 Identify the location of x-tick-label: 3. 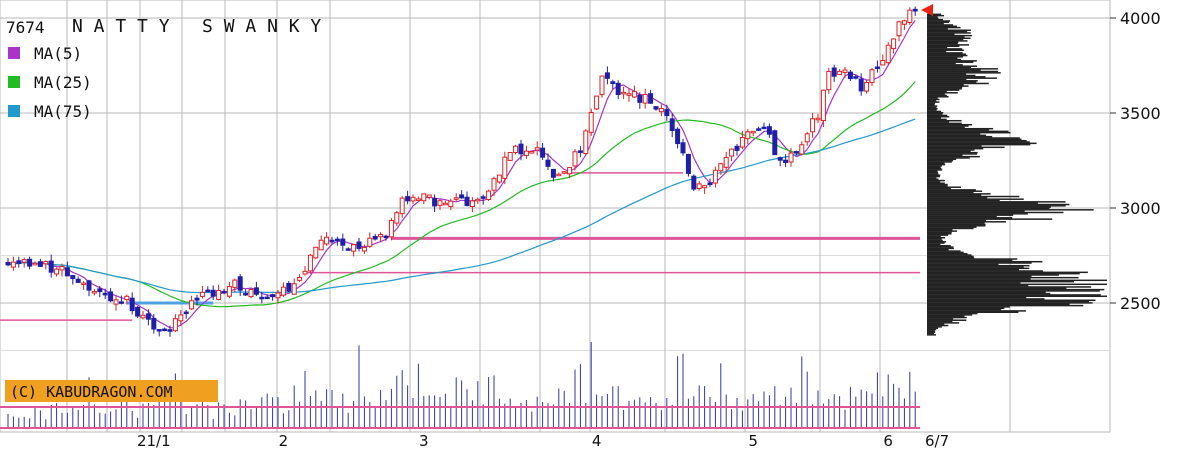
(424, 441).